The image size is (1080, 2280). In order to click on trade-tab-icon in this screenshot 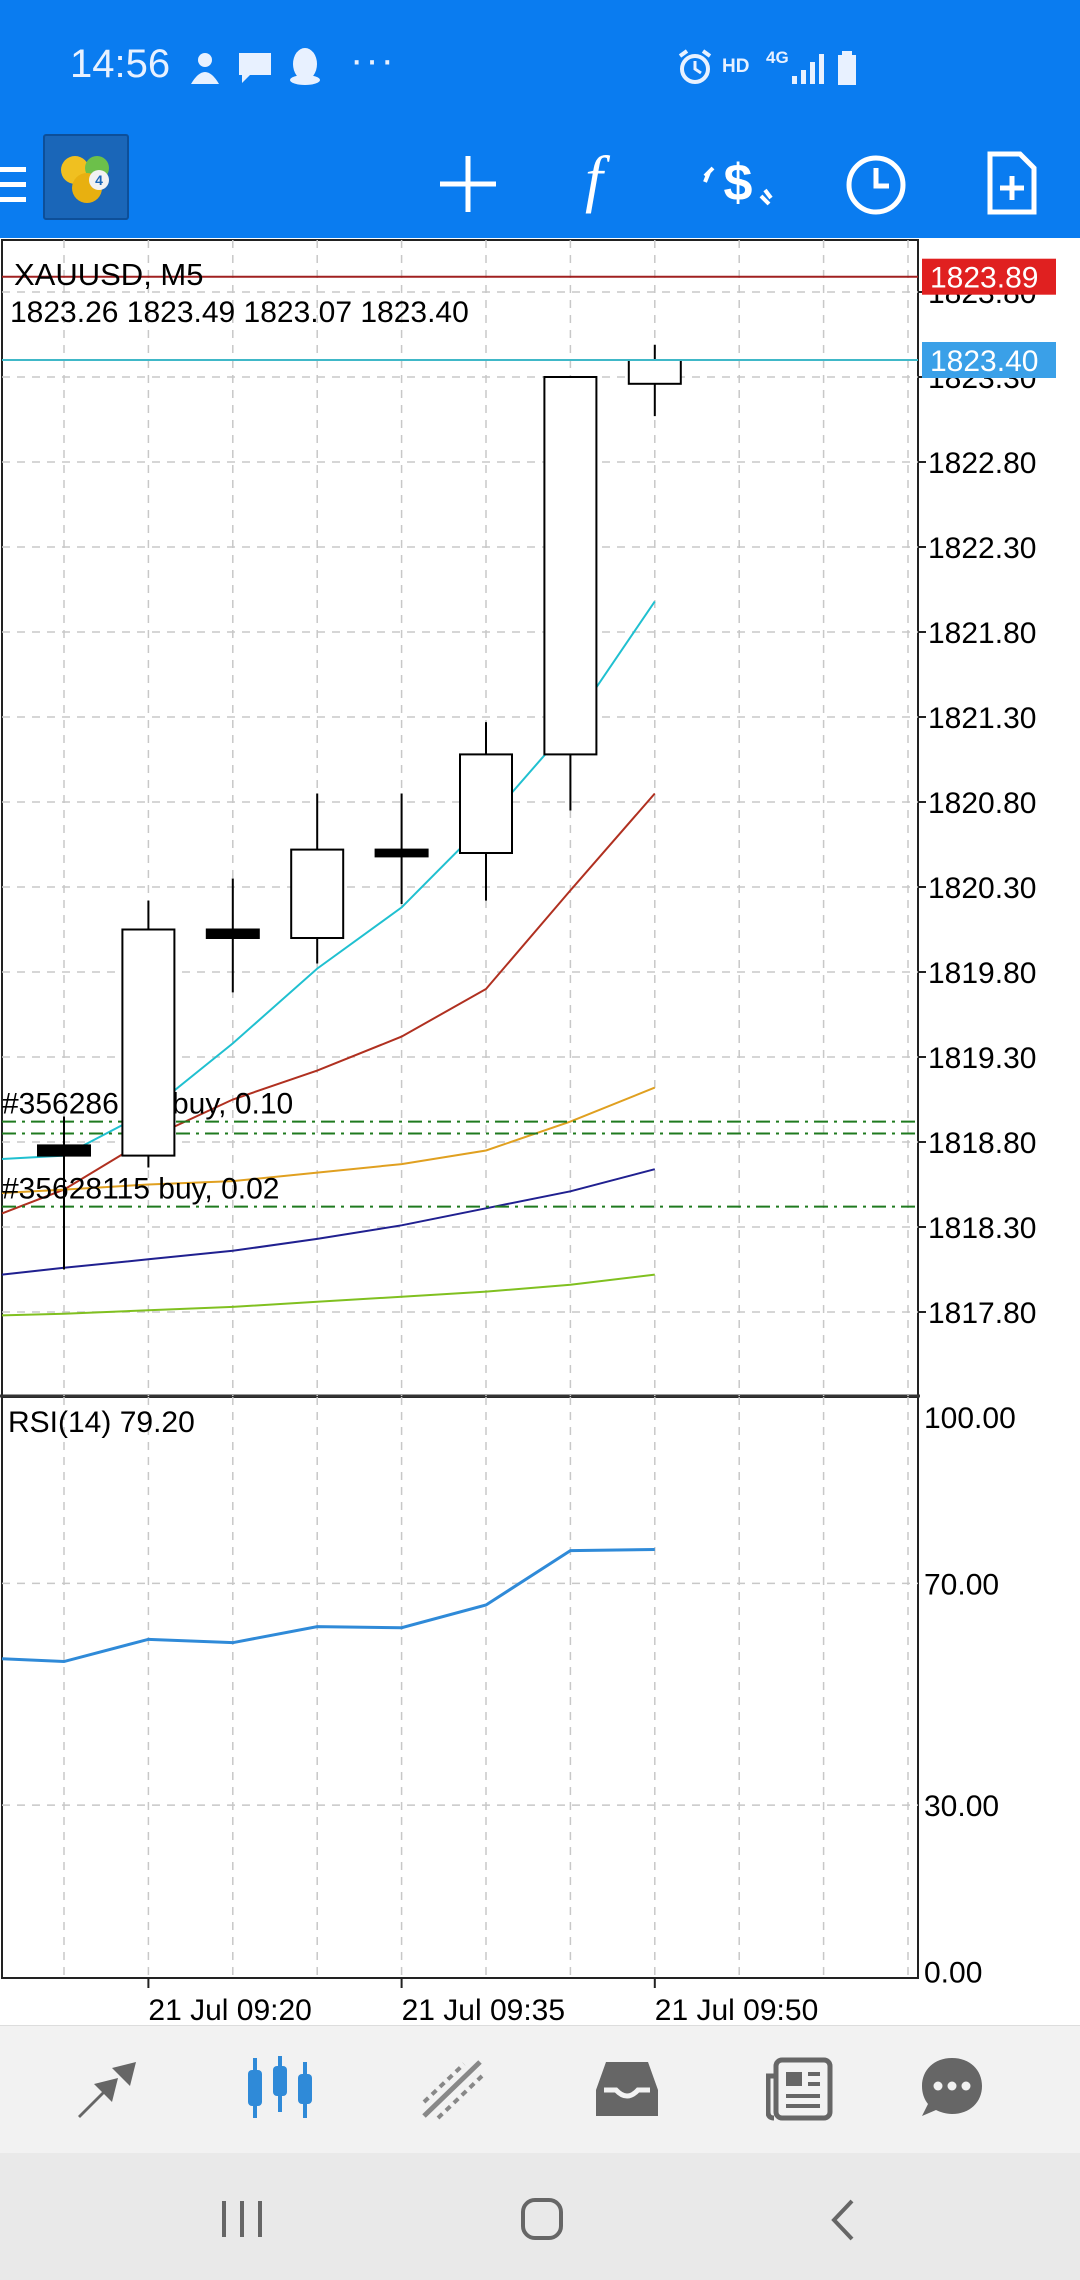, I will do `click(453, 2089)`.